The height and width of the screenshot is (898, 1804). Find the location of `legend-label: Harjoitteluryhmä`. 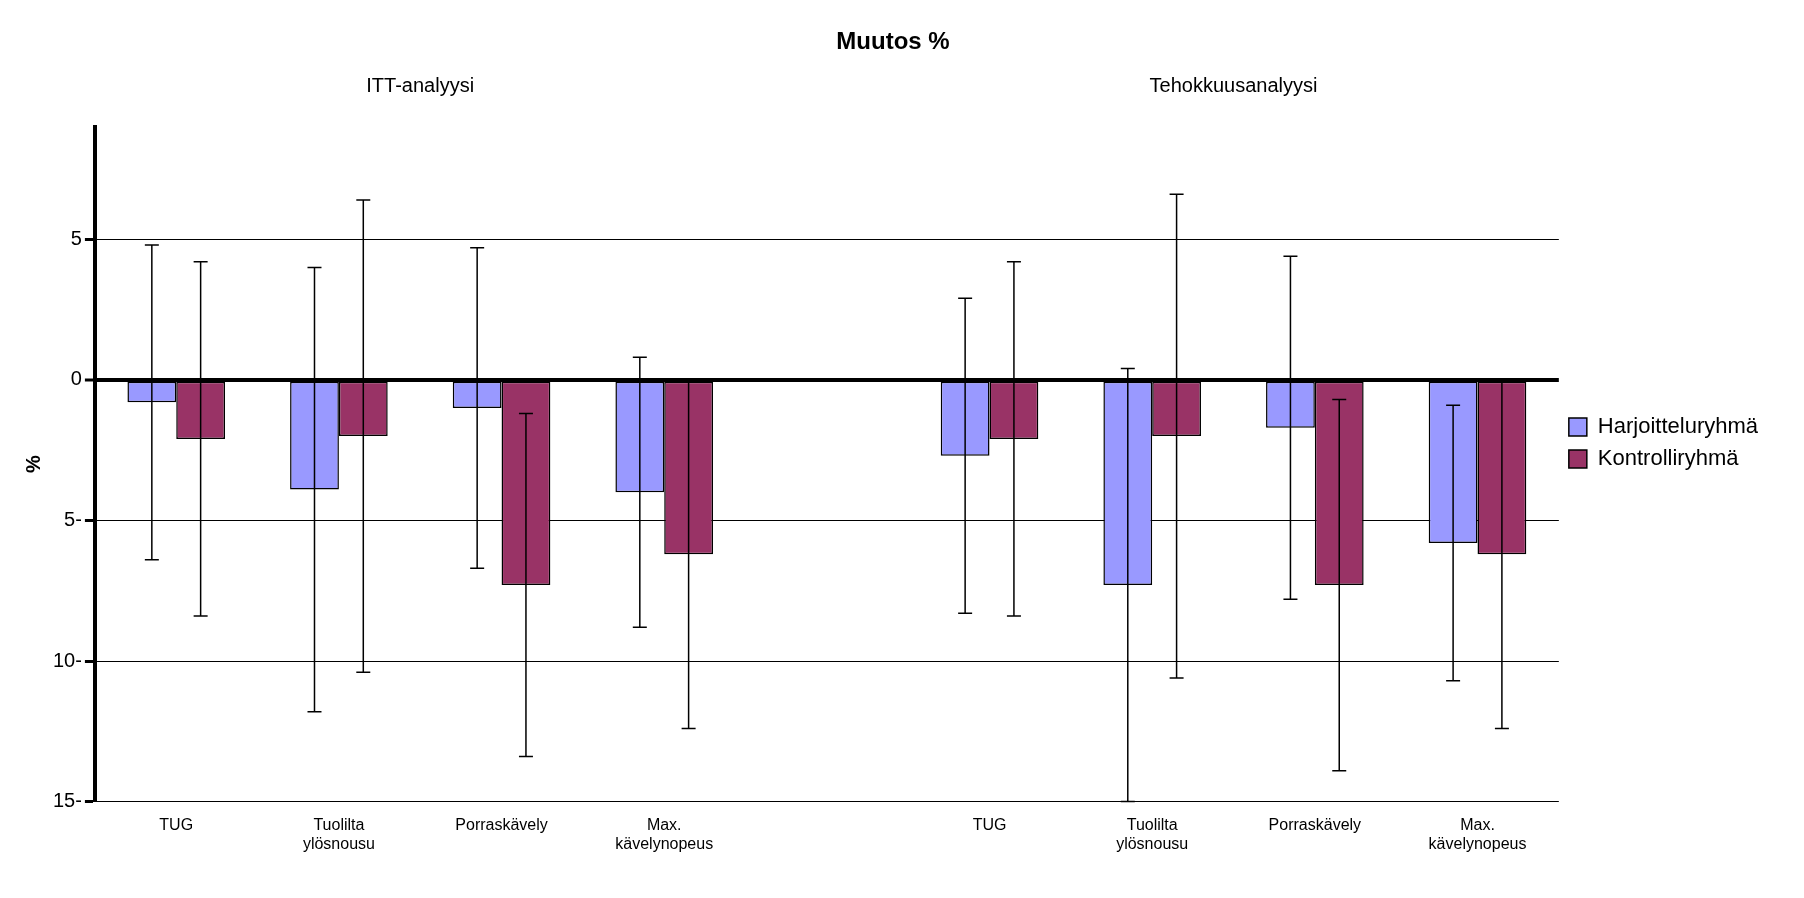

legend-label: Harjoitteluryhmä is located at coordinates (1678, 426).